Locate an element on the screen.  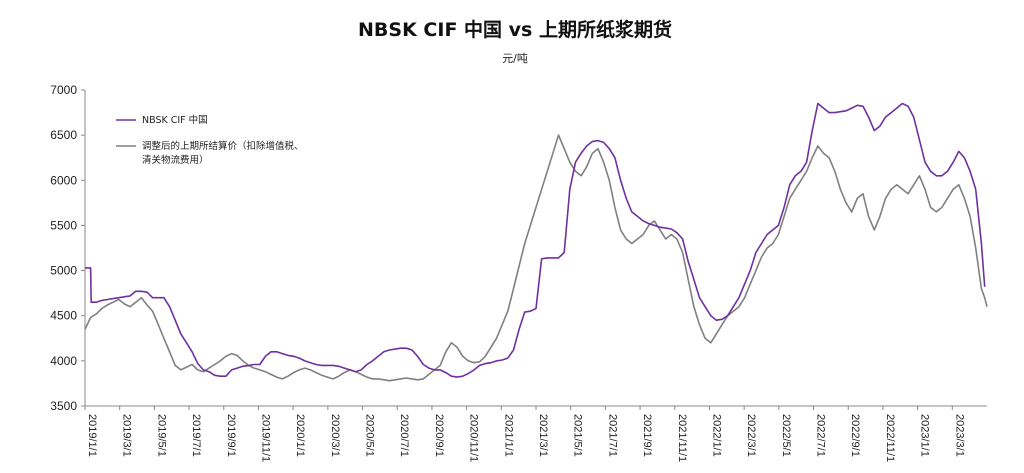
x-tick-label: 2020/5/1 is located at coordinates (370, 435).